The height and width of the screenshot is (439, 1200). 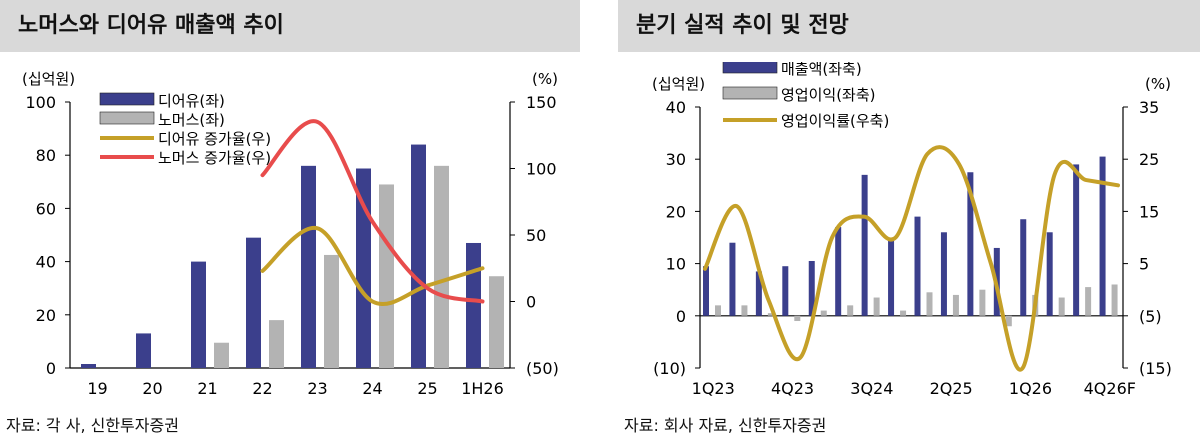 I want to click on legend-label: 영업이익(좌축), so click(x=828, y=95).